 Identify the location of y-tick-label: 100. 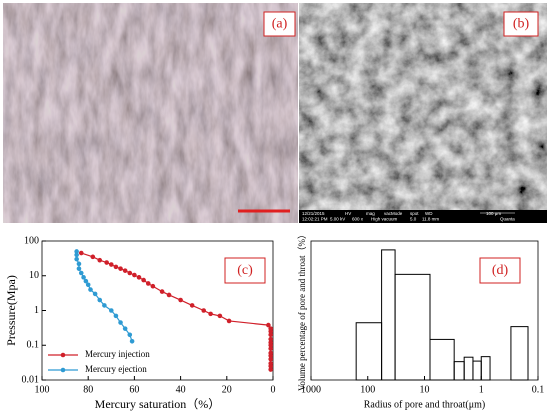
(31, 240).